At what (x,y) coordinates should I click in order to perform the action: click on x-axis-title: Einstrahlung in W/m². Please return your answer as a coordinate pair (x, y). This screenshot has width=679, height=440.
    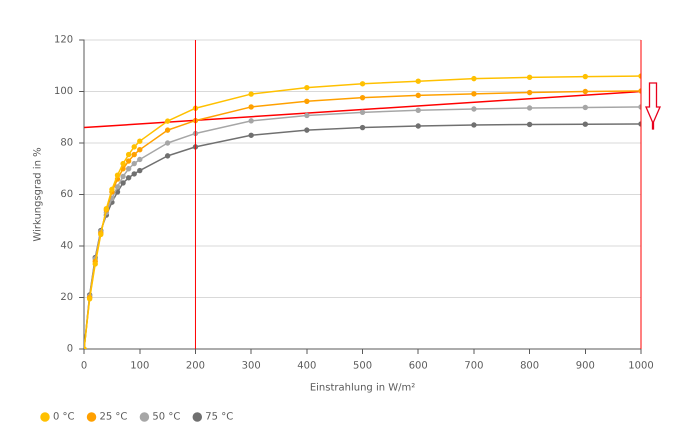
    Looking at the image, I should click on (363, 388).